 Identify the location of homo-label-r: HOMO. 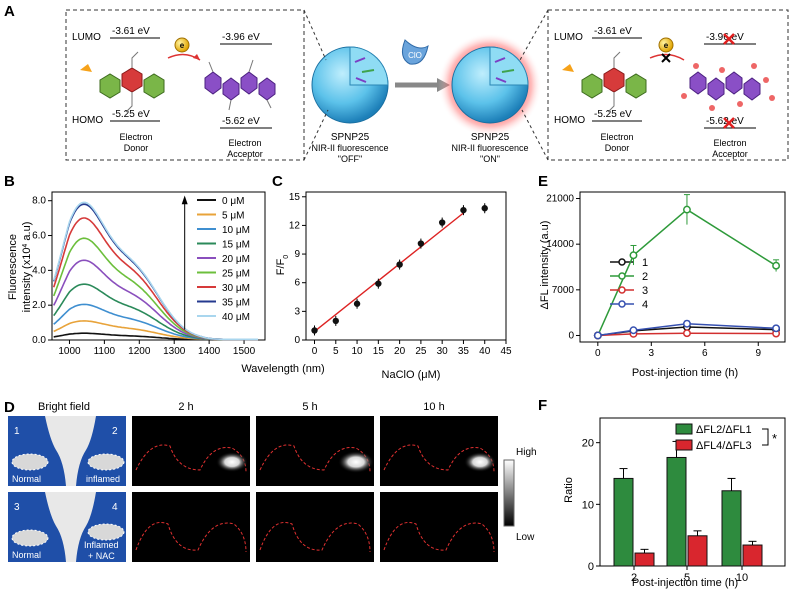
(569, 120).